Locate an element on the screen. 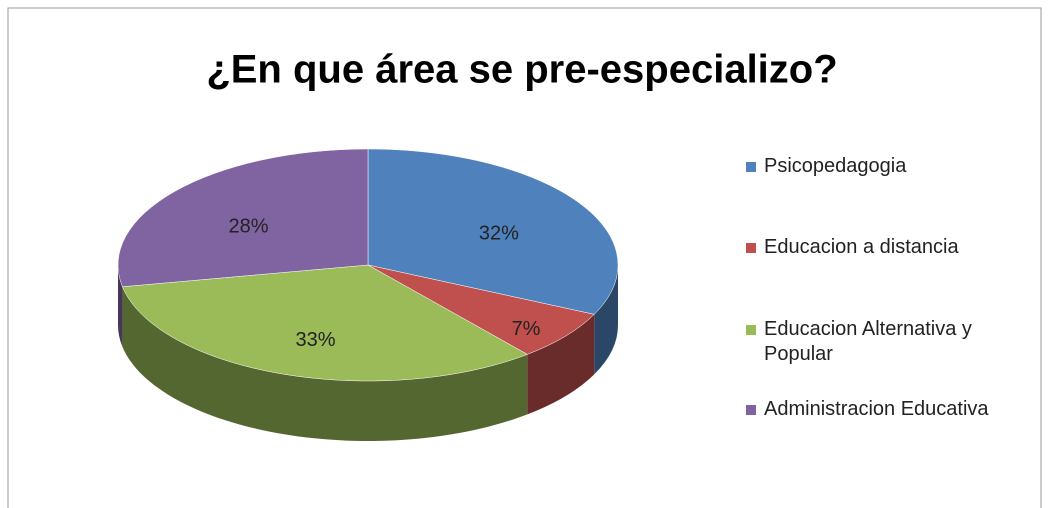 Image resolution: width=1049 pixels, height=508 pixels. data-label: 28% is located at coordinates (249, 226).